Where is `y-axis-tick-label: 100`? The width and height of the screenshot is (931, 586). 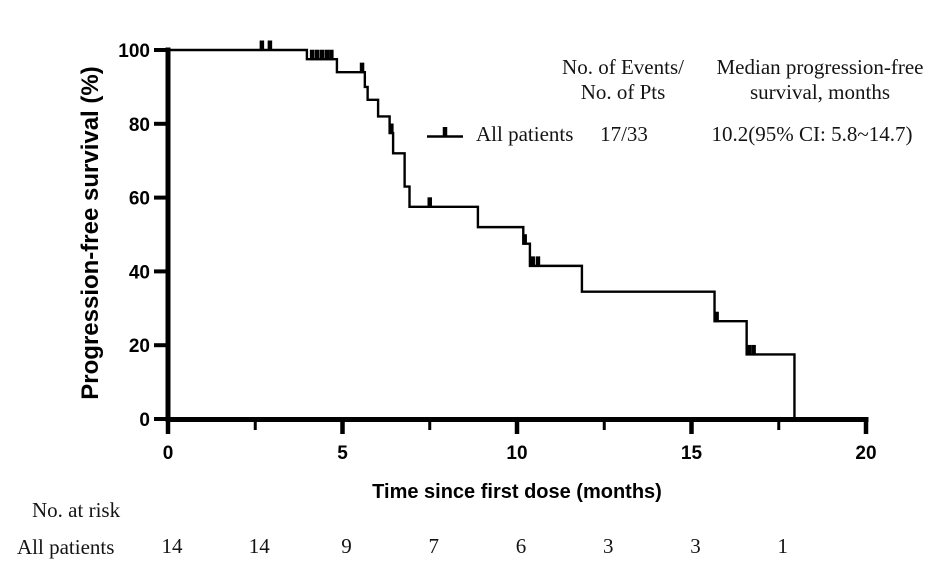
y-axis-tick-label: 100 is located at coordinates (134, 51).